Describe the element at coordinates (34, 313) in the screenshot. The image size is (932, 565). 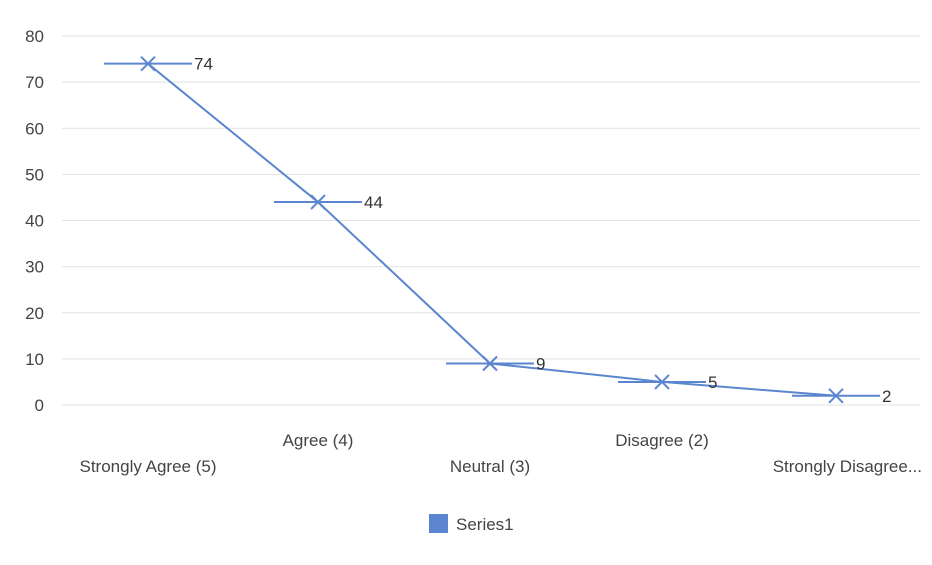
I see `y-tick-label: 20` at that location.